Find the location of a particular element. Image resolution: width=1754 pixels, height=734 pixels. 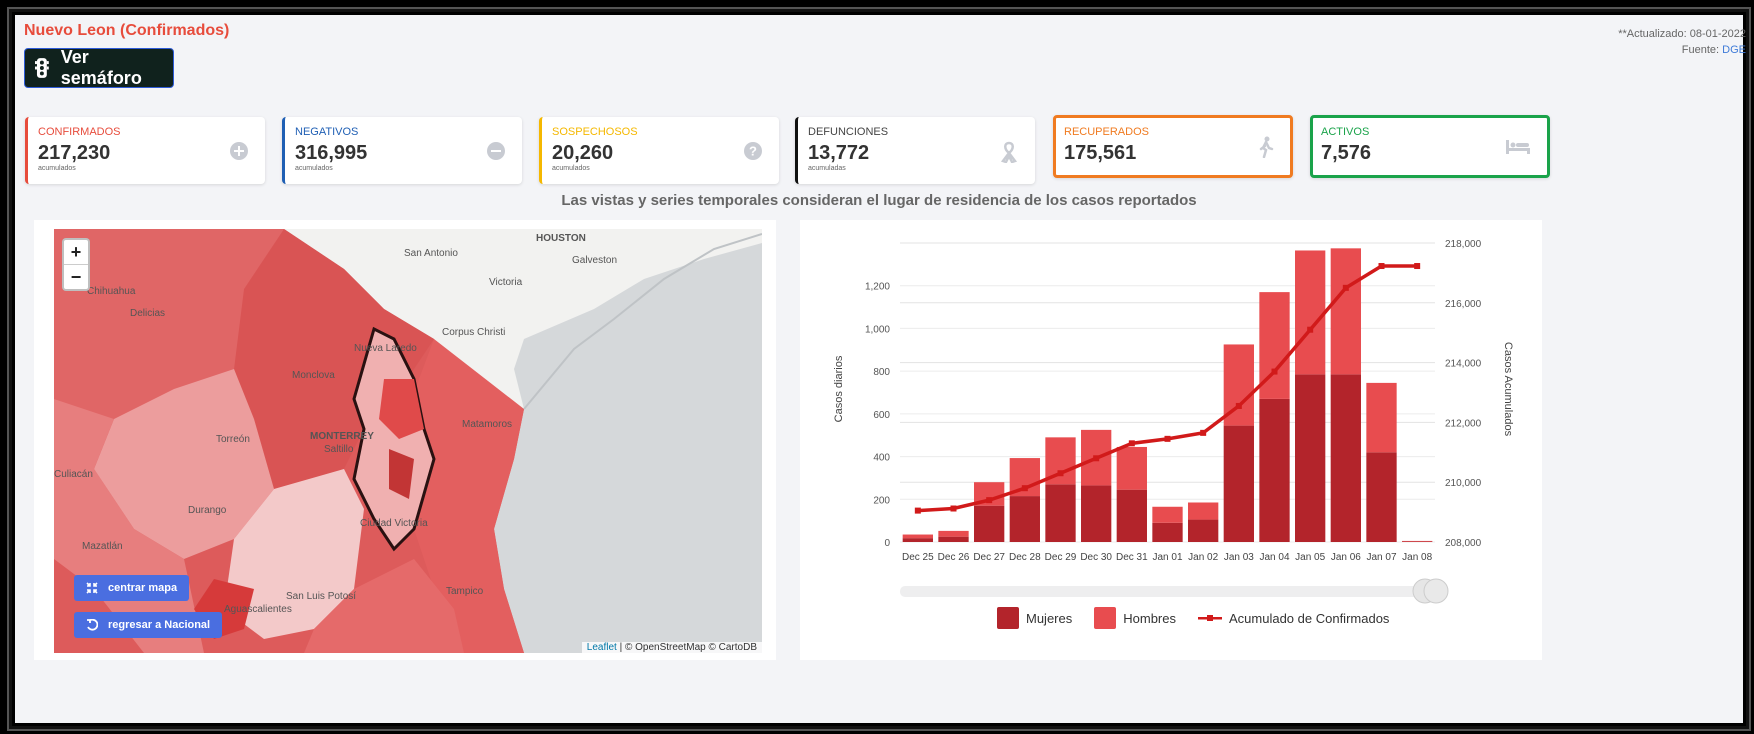

y2-tick-label: 214,000 is located at coordinates (1463, 364).